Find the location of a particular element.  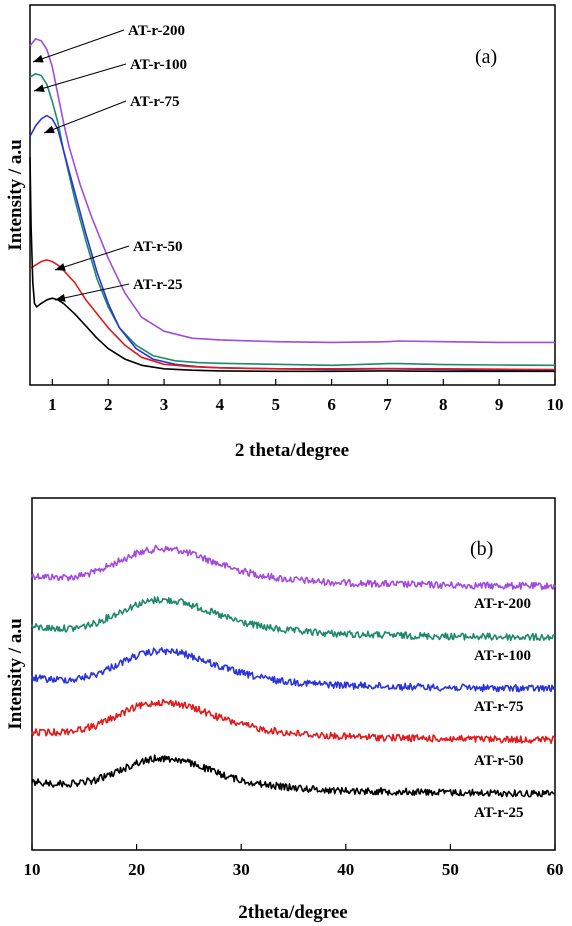

x-tick-label: 8 is located at coordinates (443, 404).